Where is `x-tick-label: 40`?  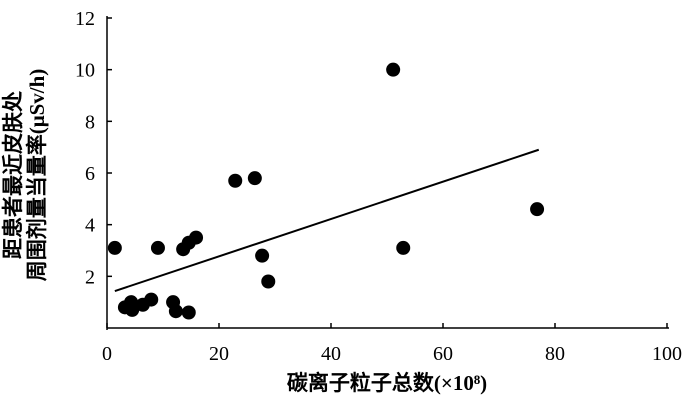 x-tick-label: 40 is located at coordinates (331, 354).